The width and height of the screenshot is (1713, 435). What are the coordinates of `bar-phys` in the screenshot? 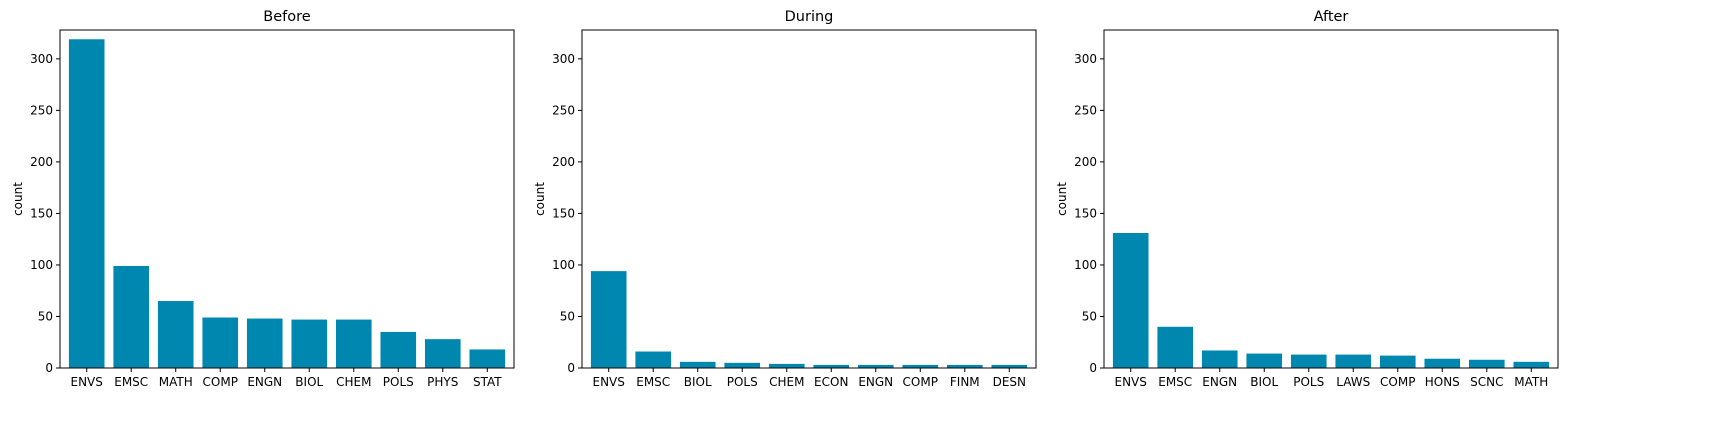 It's located at (442, 353).